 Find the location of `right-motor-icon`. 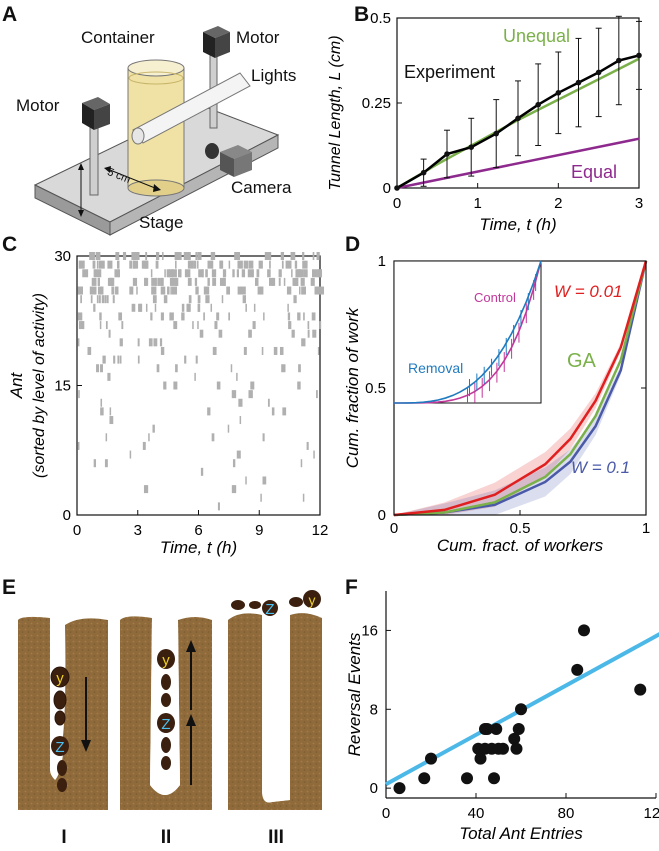

right-motor-icon is located at coordinates (216, 42).